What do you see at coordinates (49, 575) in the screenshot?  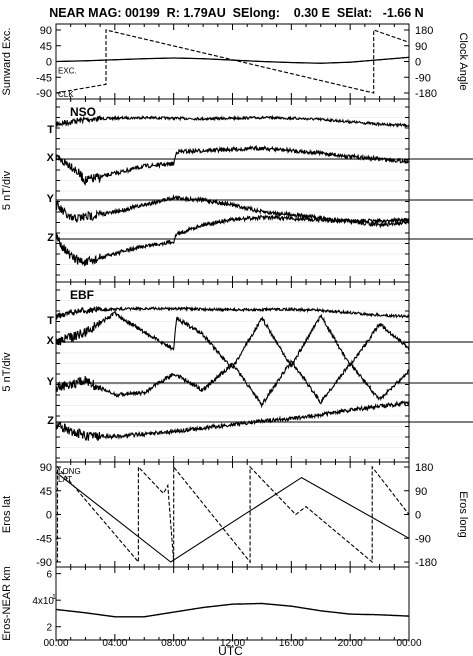 I see `y-tick-label: 6` at bounding box center [49, 575].